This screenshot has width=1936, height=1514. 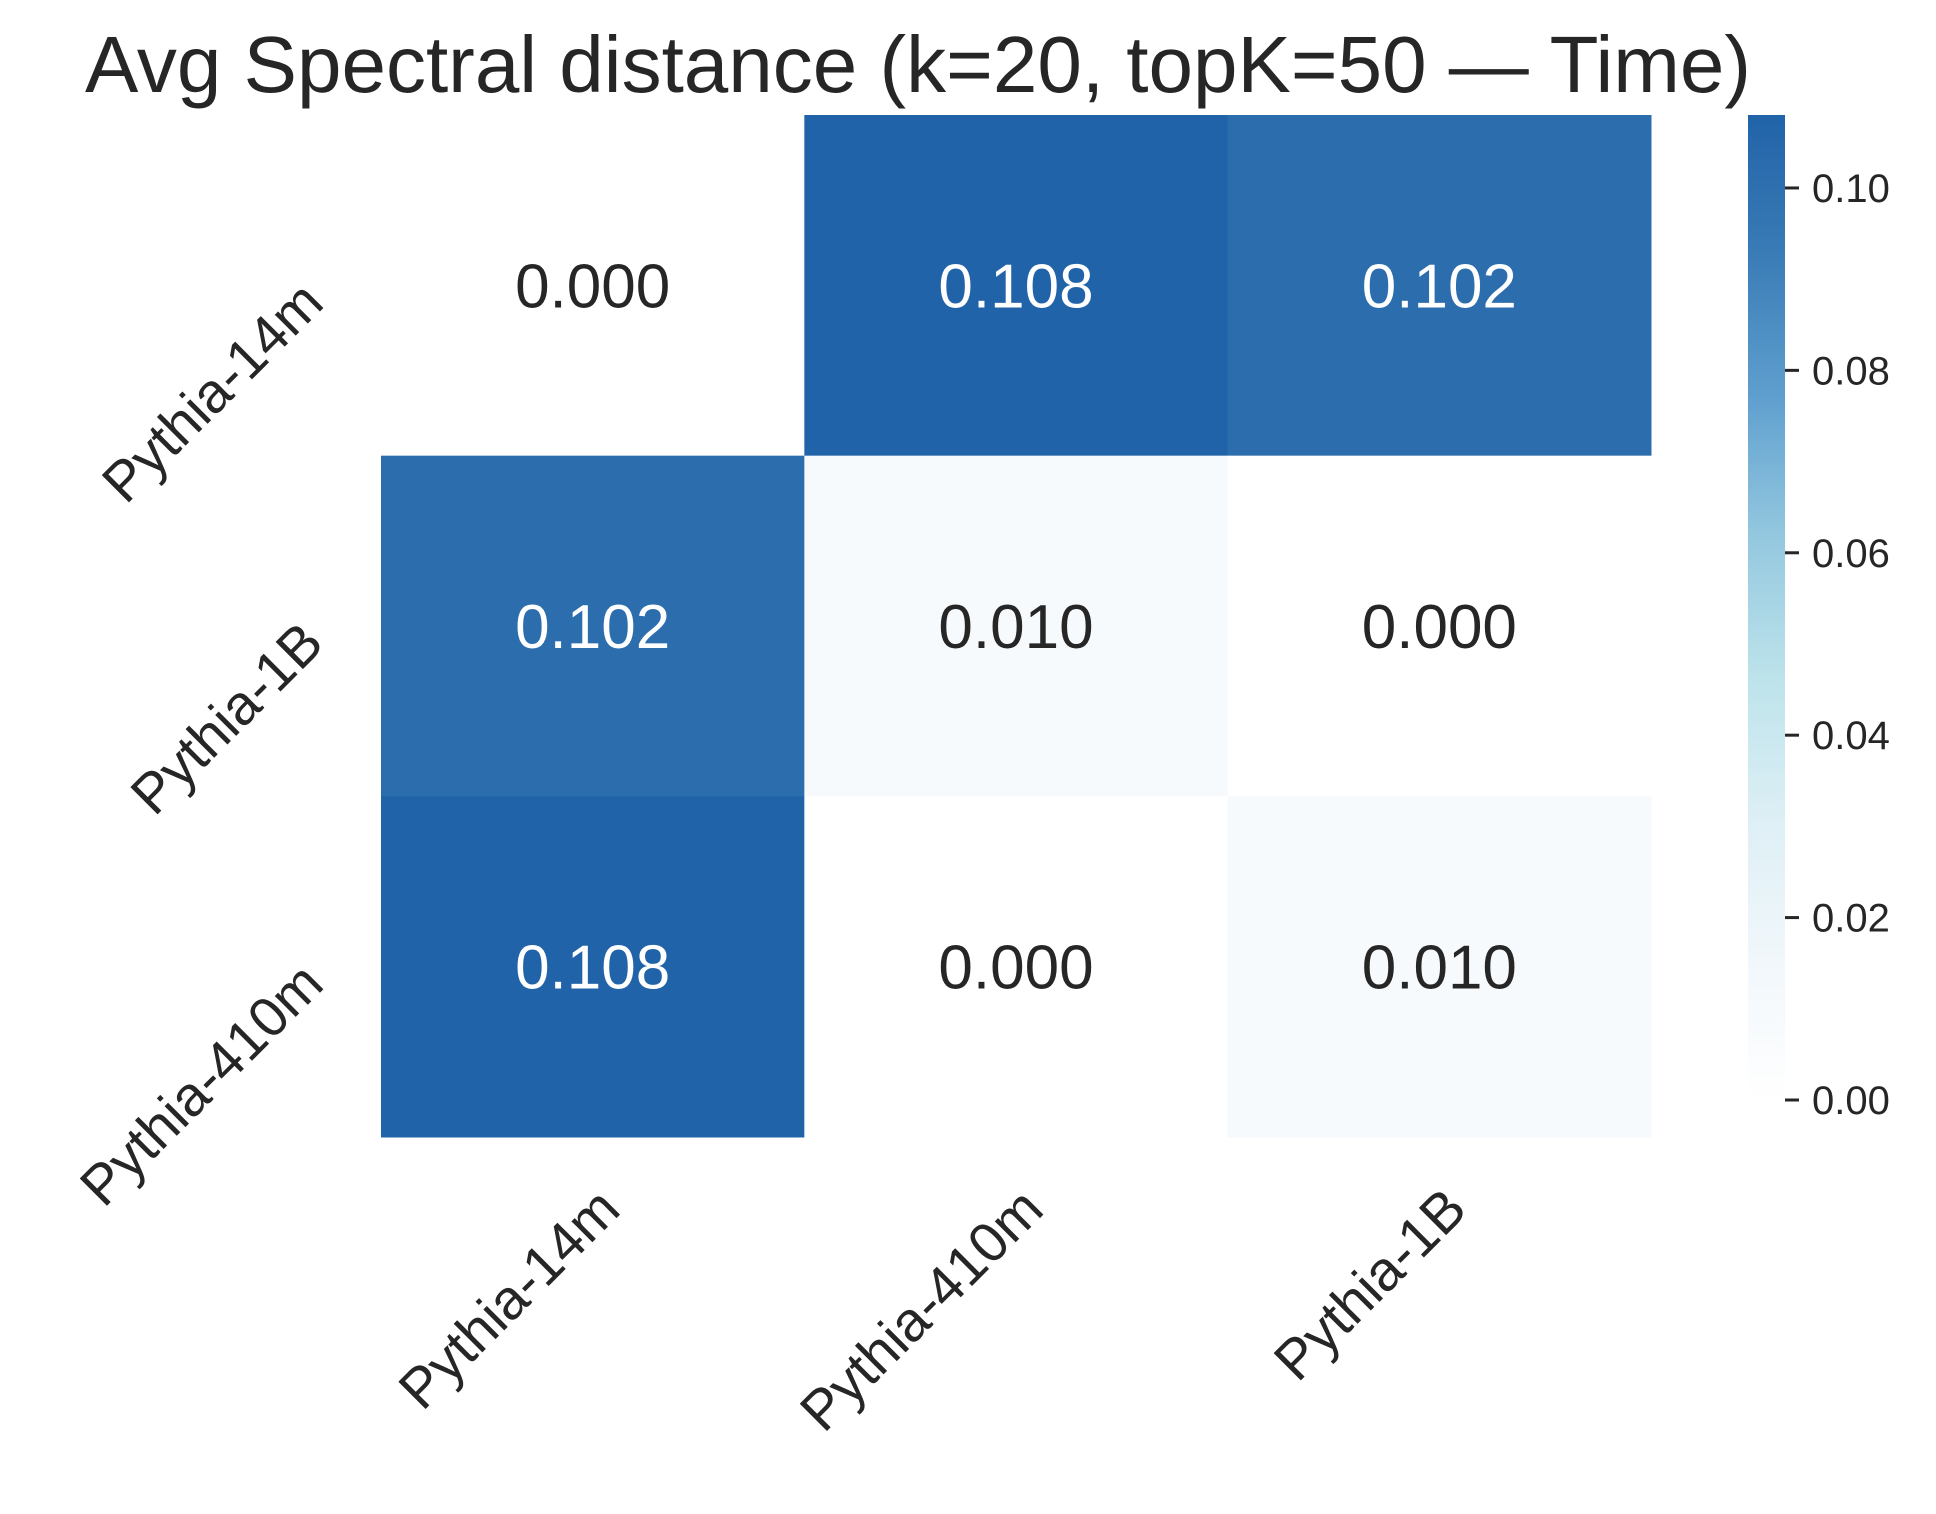 What do you see at coordinates (1851, 919) in the screenshot?
I see `colorbar-tick-label: 0.02` at bounding box center [1851, 919].